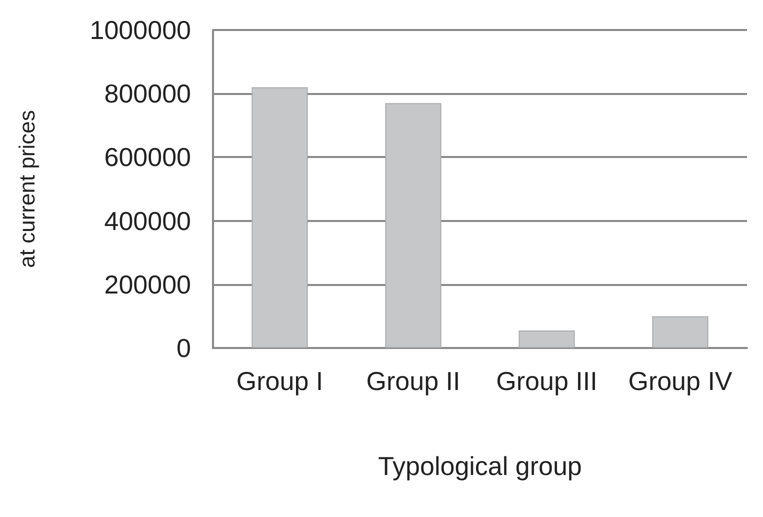  I want to click on y-tick-label: 600000, so click(147, 157).